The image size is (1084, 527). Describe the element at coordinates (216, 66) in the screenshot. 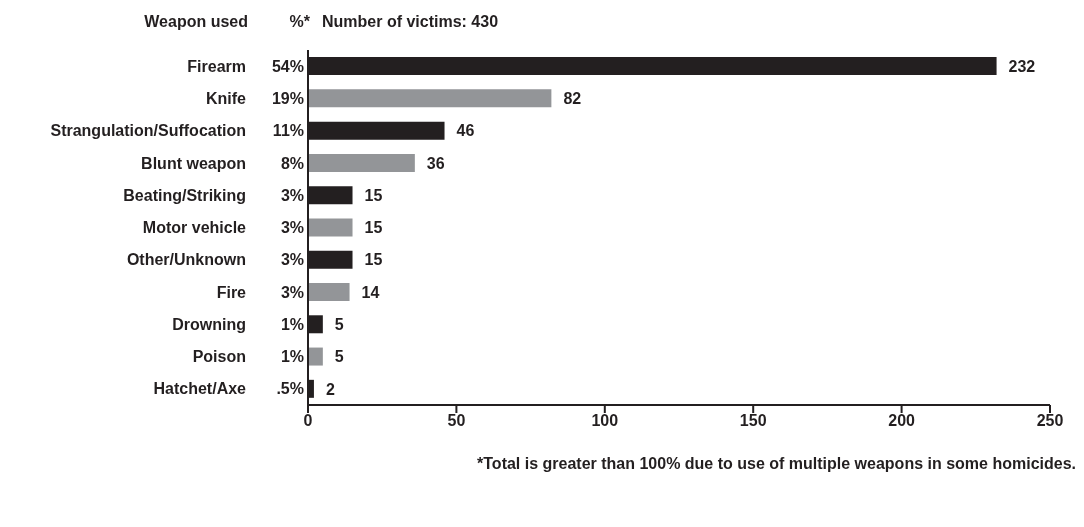

I see `y-tick-label: Firearm` at that location.